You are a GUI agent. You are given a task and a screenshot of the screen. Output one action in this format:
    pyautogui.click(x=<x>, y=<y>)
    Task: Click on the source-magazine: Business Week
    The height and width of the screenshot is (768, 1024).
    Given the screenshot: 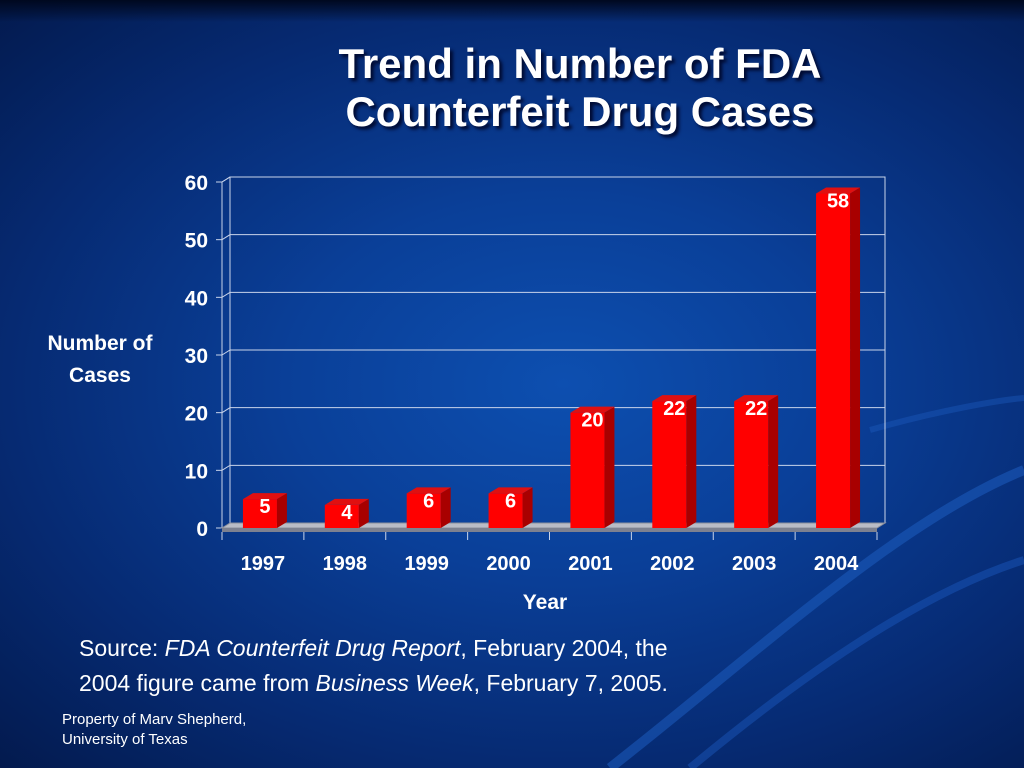 What is the action you would take?
    pyautogui.click(x=394, y=683)
    